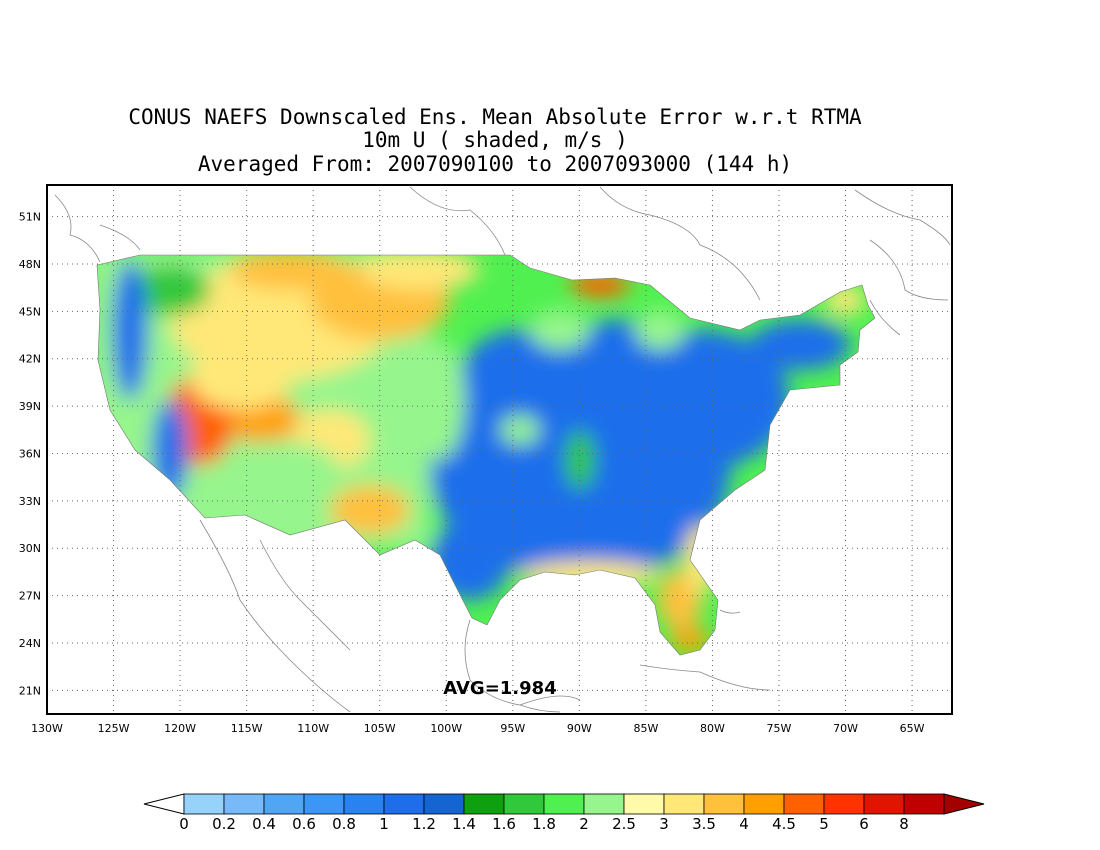 The height and width of the screenshot is (850, 1100). Describe the element at coordinates (845, 728) in the screenshot. I see `lon-tick-label: 70W` at that location.